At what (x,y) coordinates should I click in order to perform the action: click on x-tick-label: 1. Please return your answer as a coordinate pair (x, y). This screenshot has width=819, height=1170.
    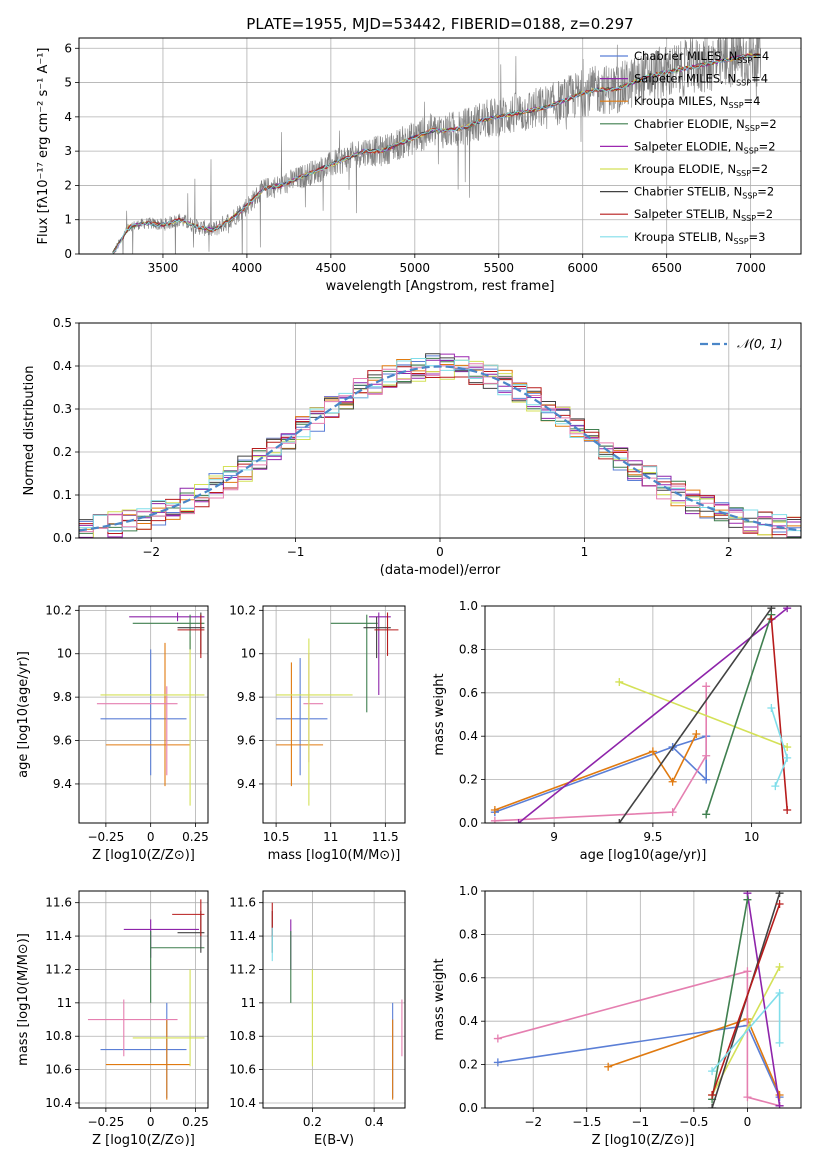
    Looking at the image, I should click on (585, 552).